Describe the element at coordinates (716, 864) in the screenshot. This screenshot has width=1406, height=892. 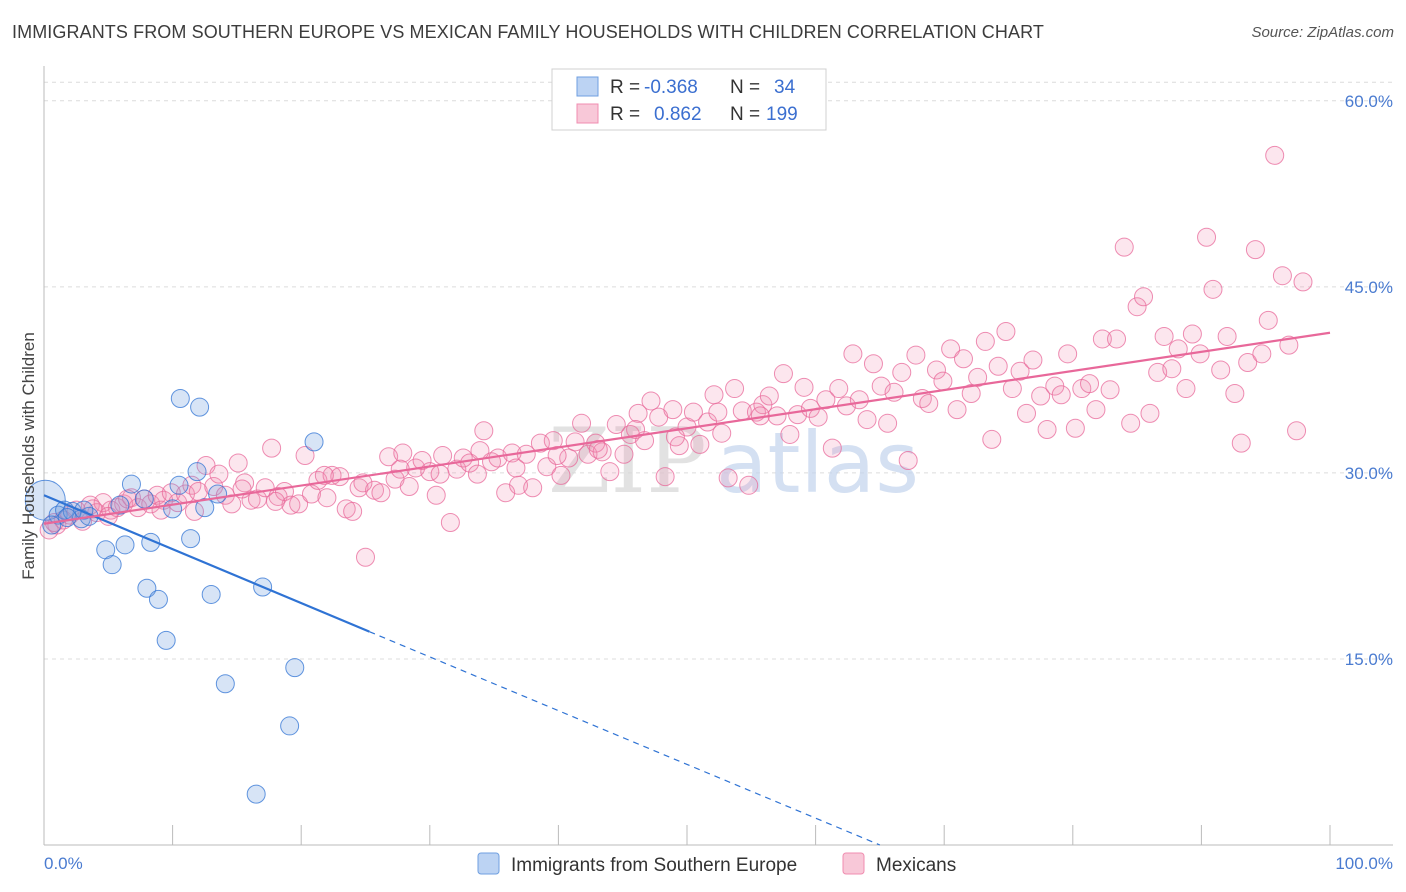
I see `series-legend: Immigrants from Southern Europe Mexicans` at that location.